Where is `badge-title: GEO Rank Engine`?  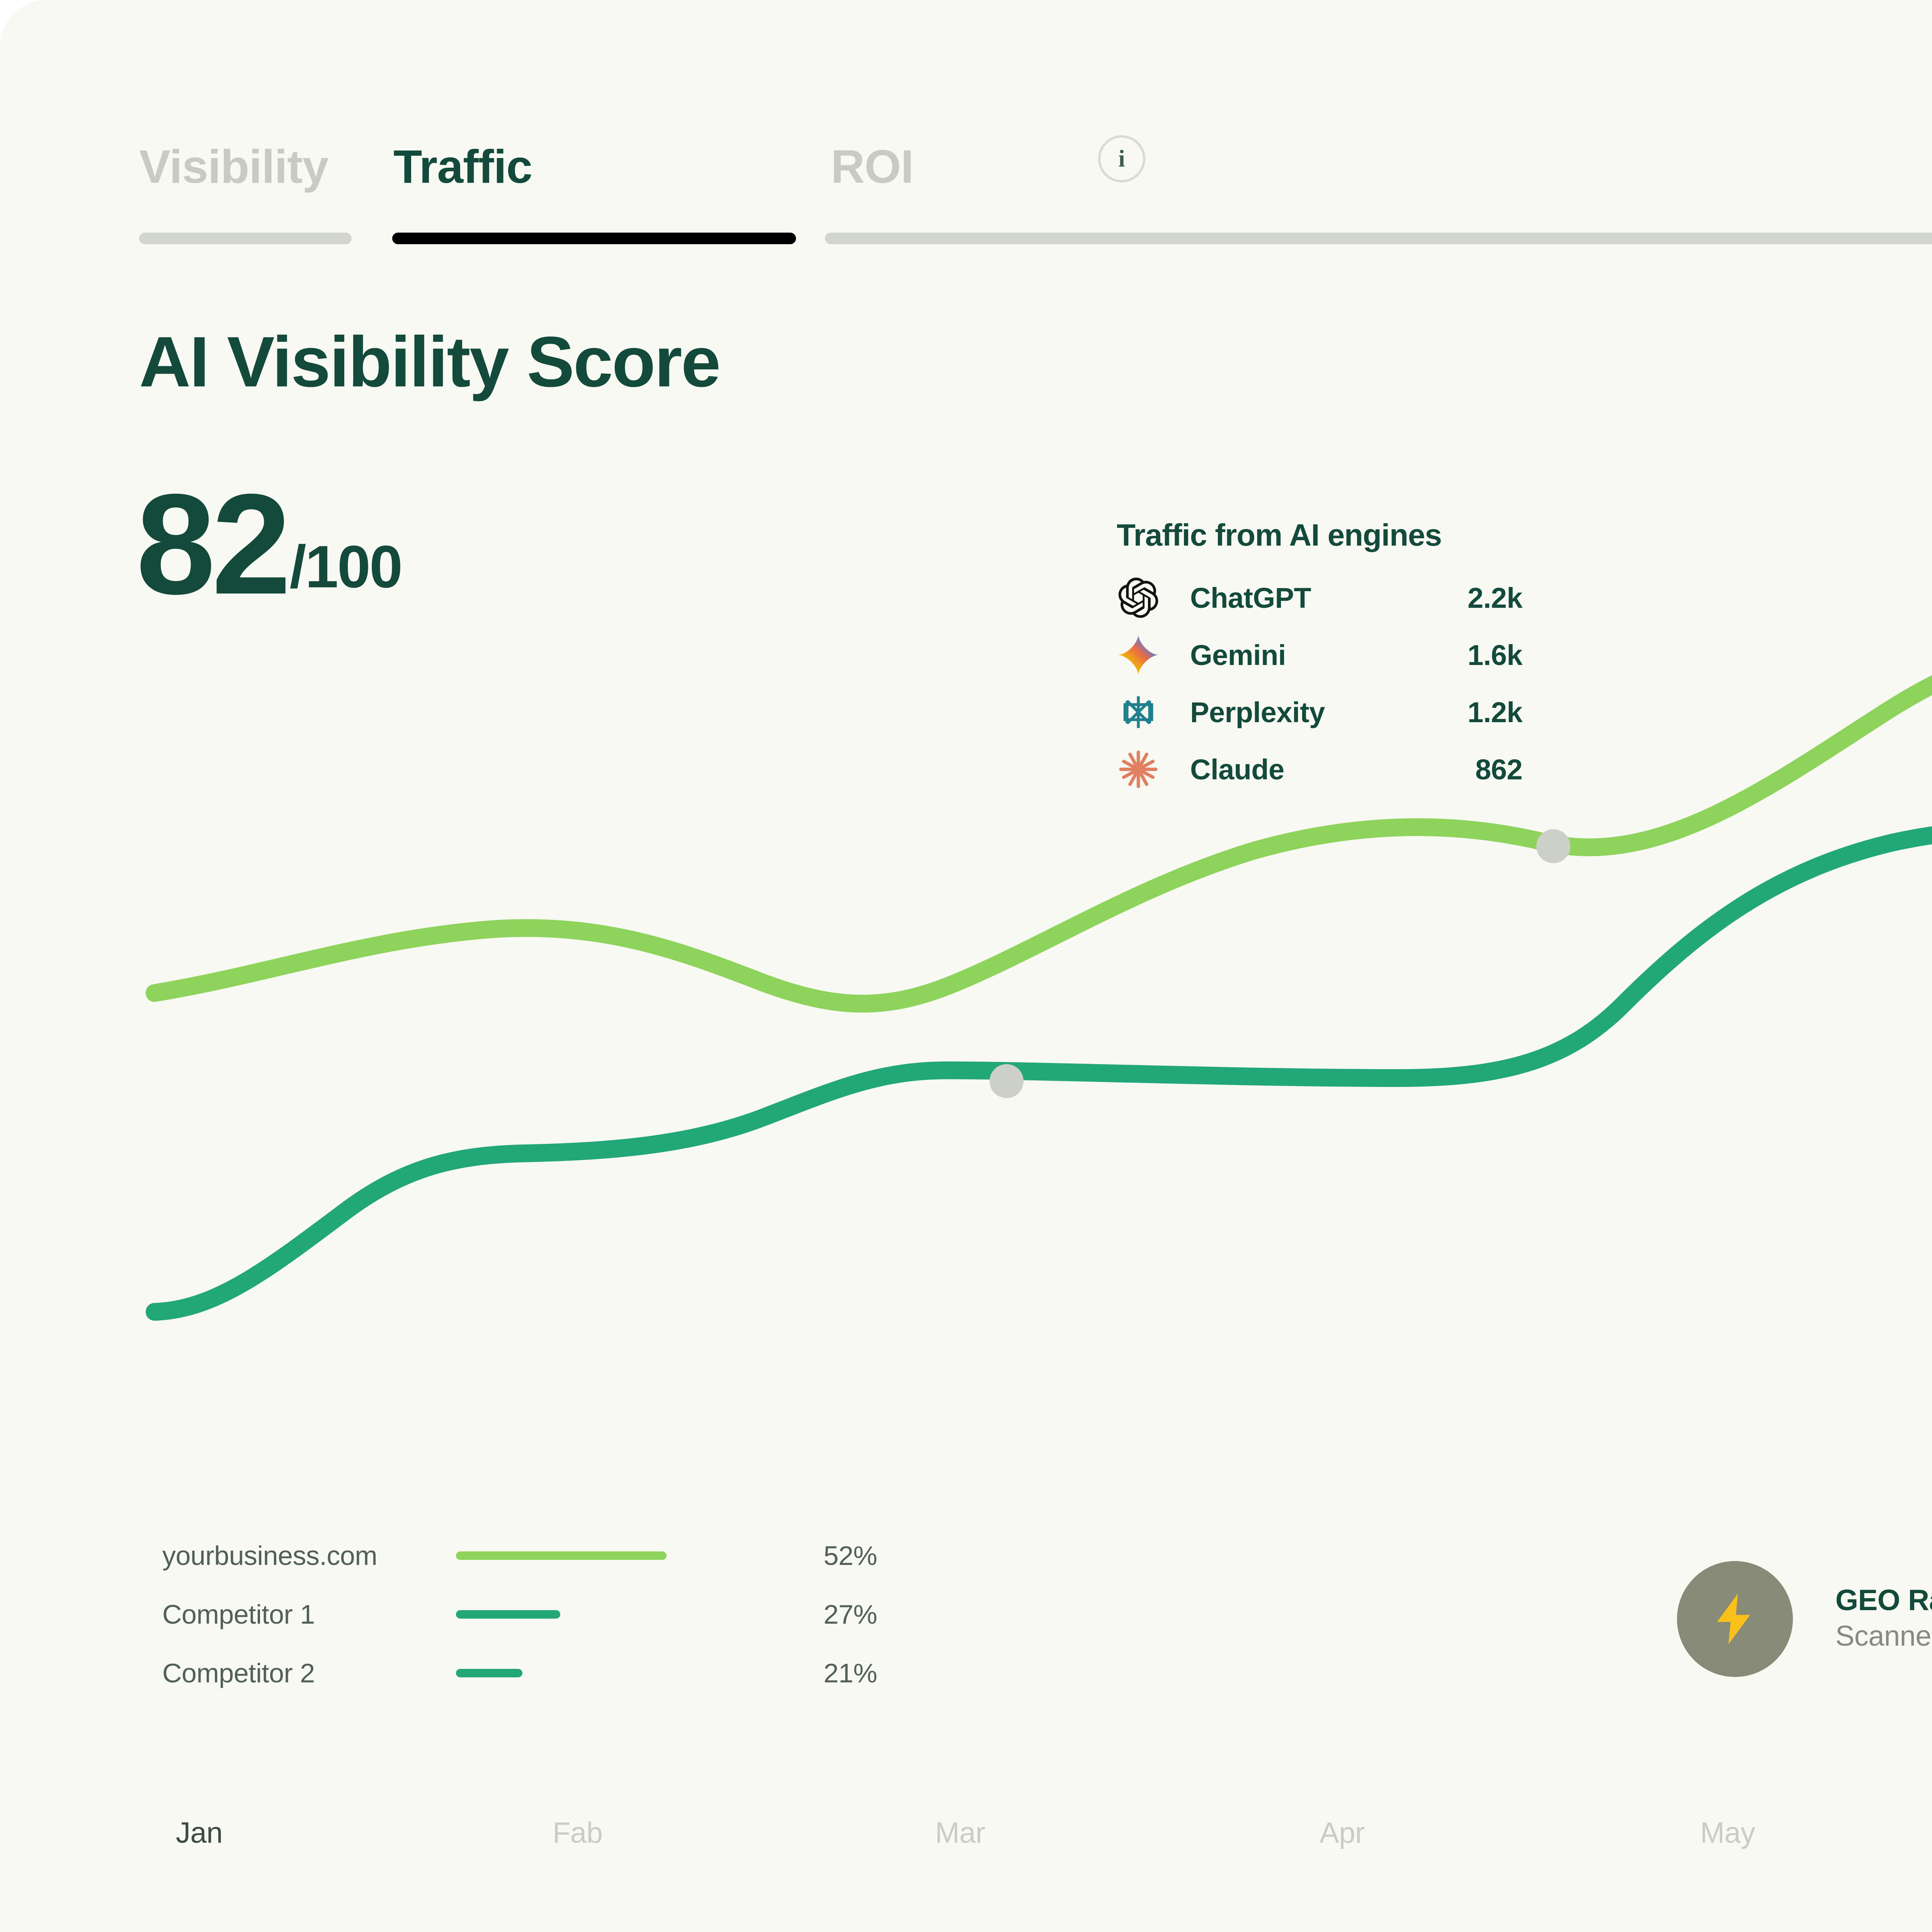 badge-title: GEO Rank Engine is located at coordinates (1884, 1600).